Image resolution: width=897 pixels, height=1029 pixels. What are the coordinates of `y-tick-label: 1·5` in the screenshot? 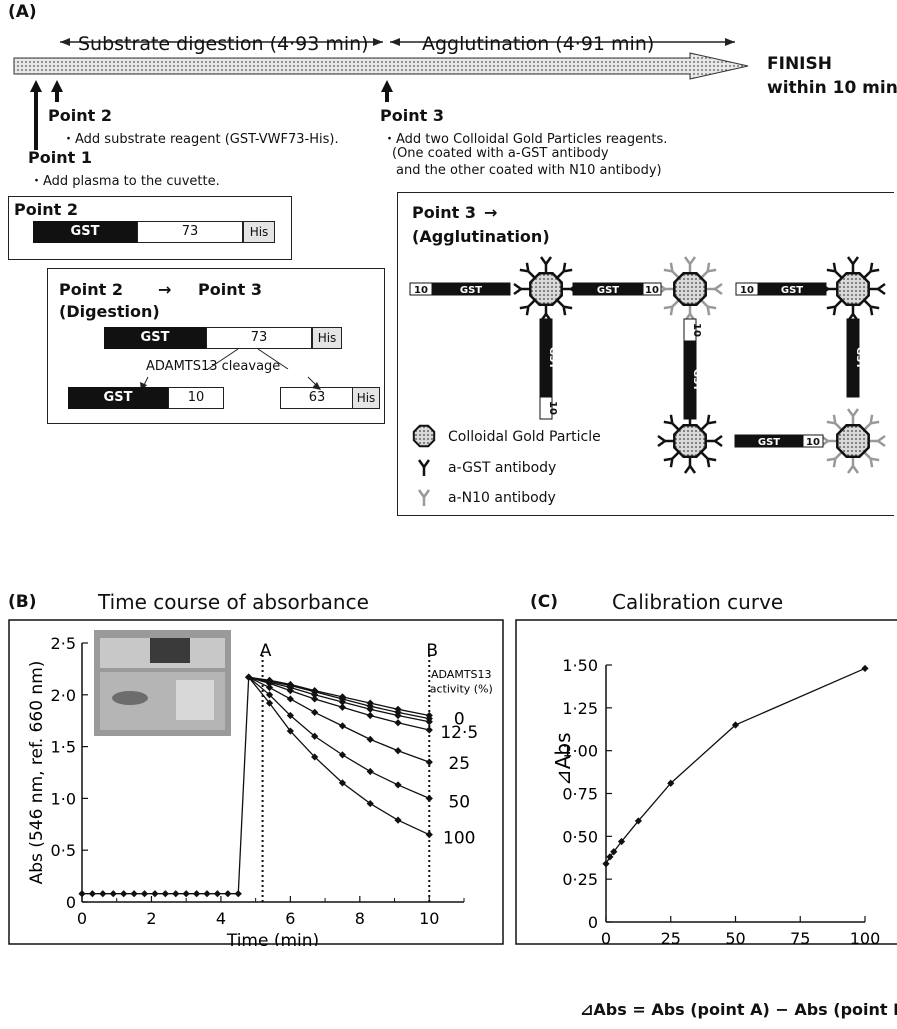 It's located at (63, 747).